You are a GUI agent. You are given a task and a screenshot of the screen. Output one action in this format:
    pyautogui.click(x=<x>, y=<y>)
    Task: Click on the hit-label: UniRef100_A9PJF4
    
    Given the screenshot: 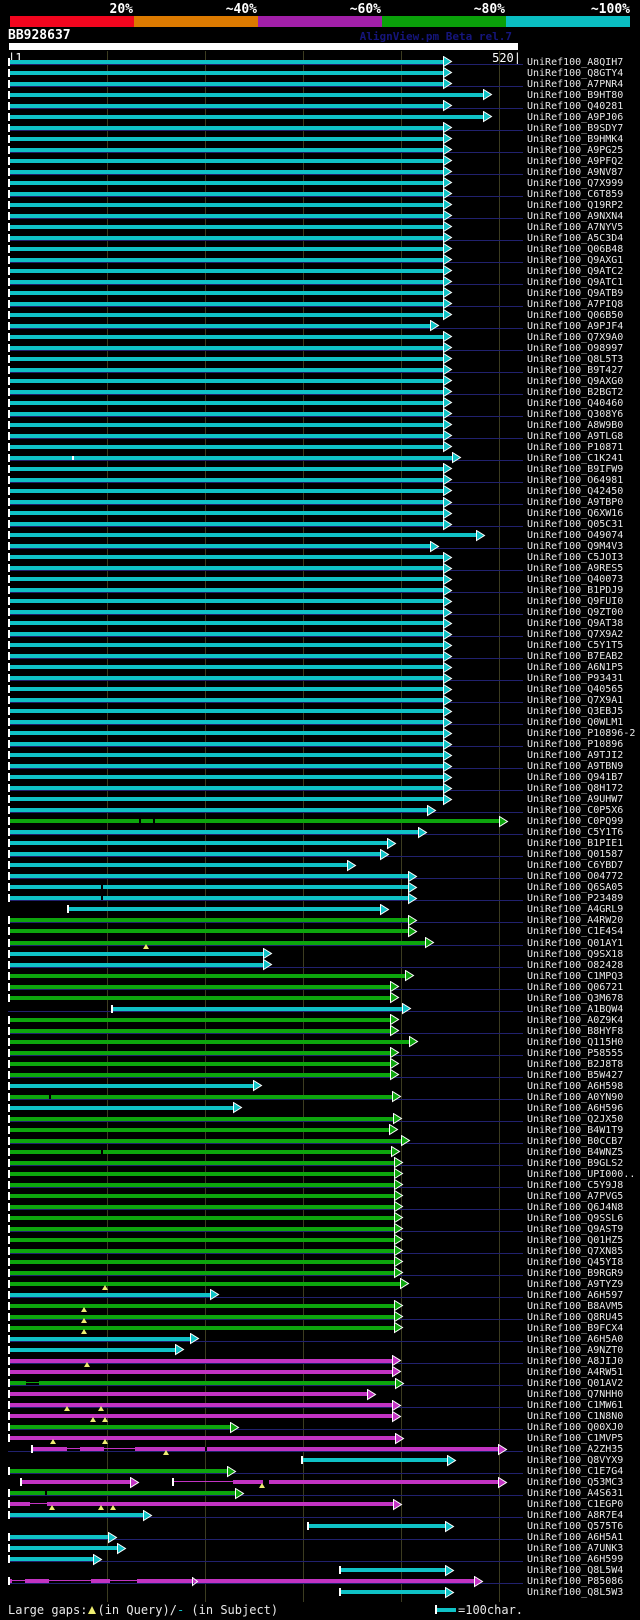 What is the action you would take?
    pyautogui.click(x=575, y=326)
    